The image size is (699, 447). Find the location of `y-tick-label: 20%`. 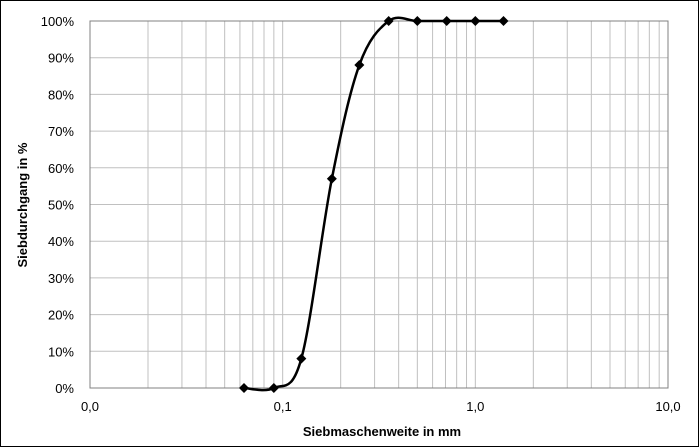

y-tick-label: 20% is located at coordinates (61, 315).